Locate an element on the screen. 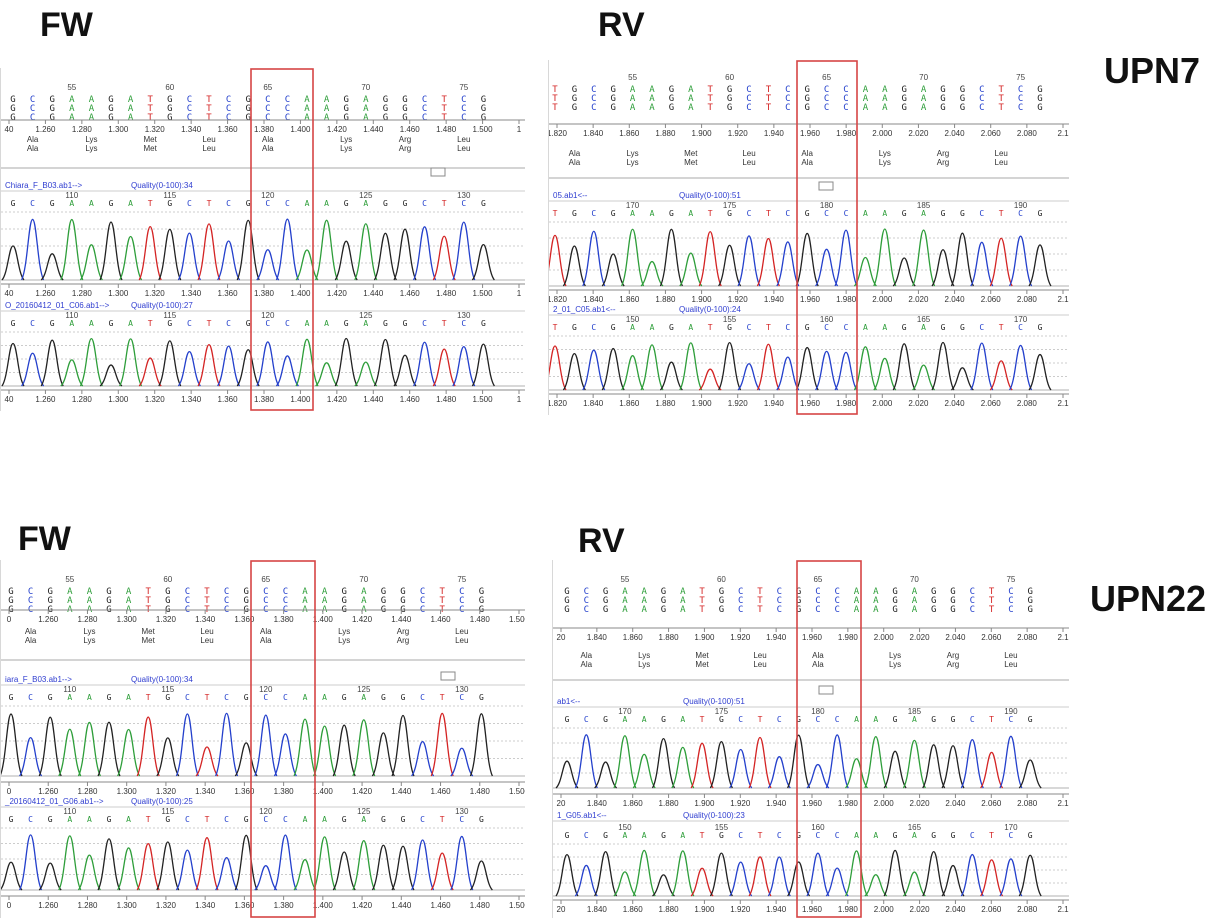 Image resolution: width=1221 pixels, height=918 pixels. trace-2-position-label: 150 is located at coordinates (625, 827).